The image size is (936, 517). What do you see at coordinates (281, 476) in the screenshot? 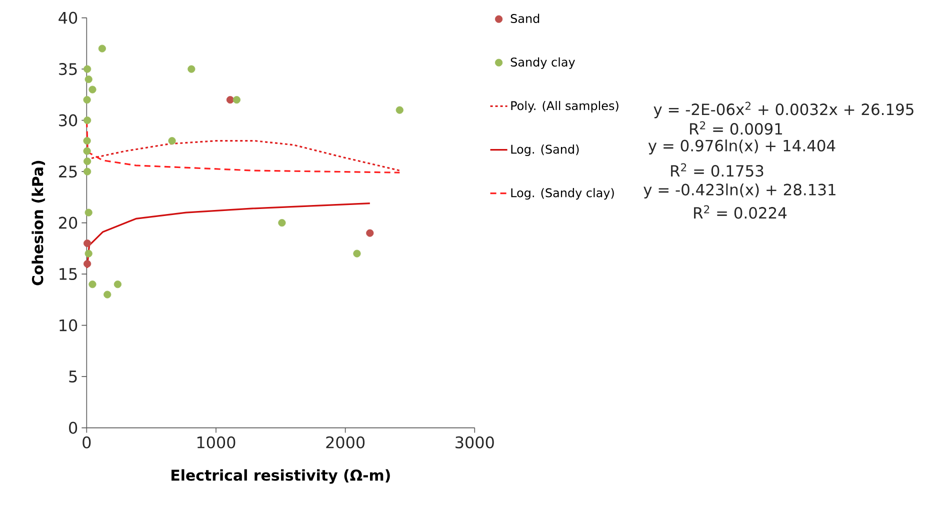
I see `x-axis-title: Electrical resistivity (Ω-m)` at bounding box center [281, 476].